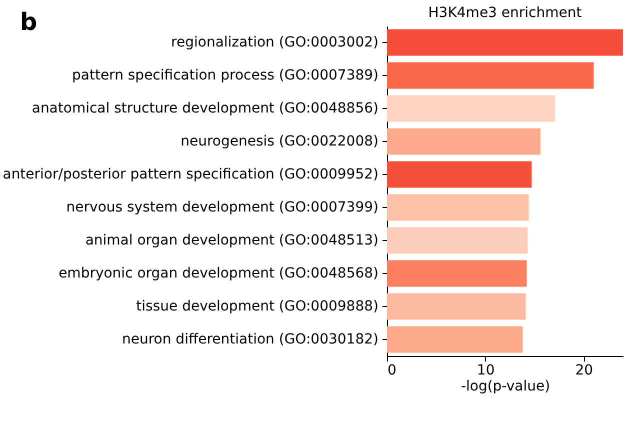  What do you see at coordinates (222, 208) in the screenshot?
I see `y-tick-label: nervous system development (GO:0007399)` at bounding box center [222, 208].